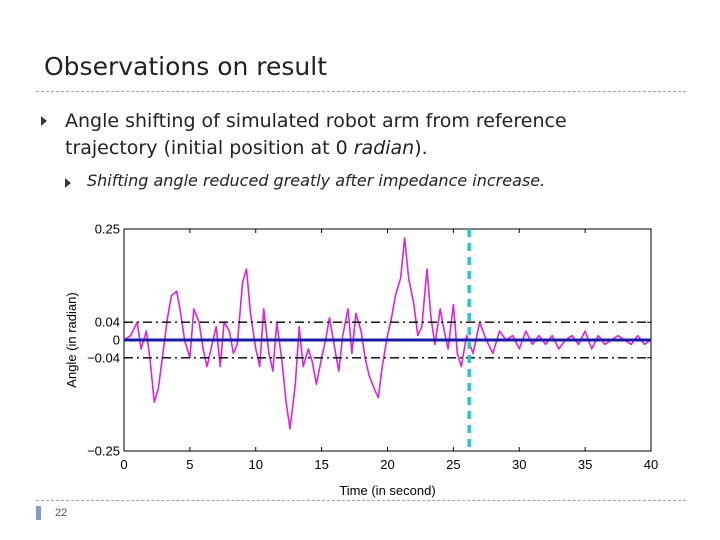  What do you see at coordinates (387, 490) in the screenshot?
I see `x-axis-label: Time (in second)` at bounding box center [387, 490].